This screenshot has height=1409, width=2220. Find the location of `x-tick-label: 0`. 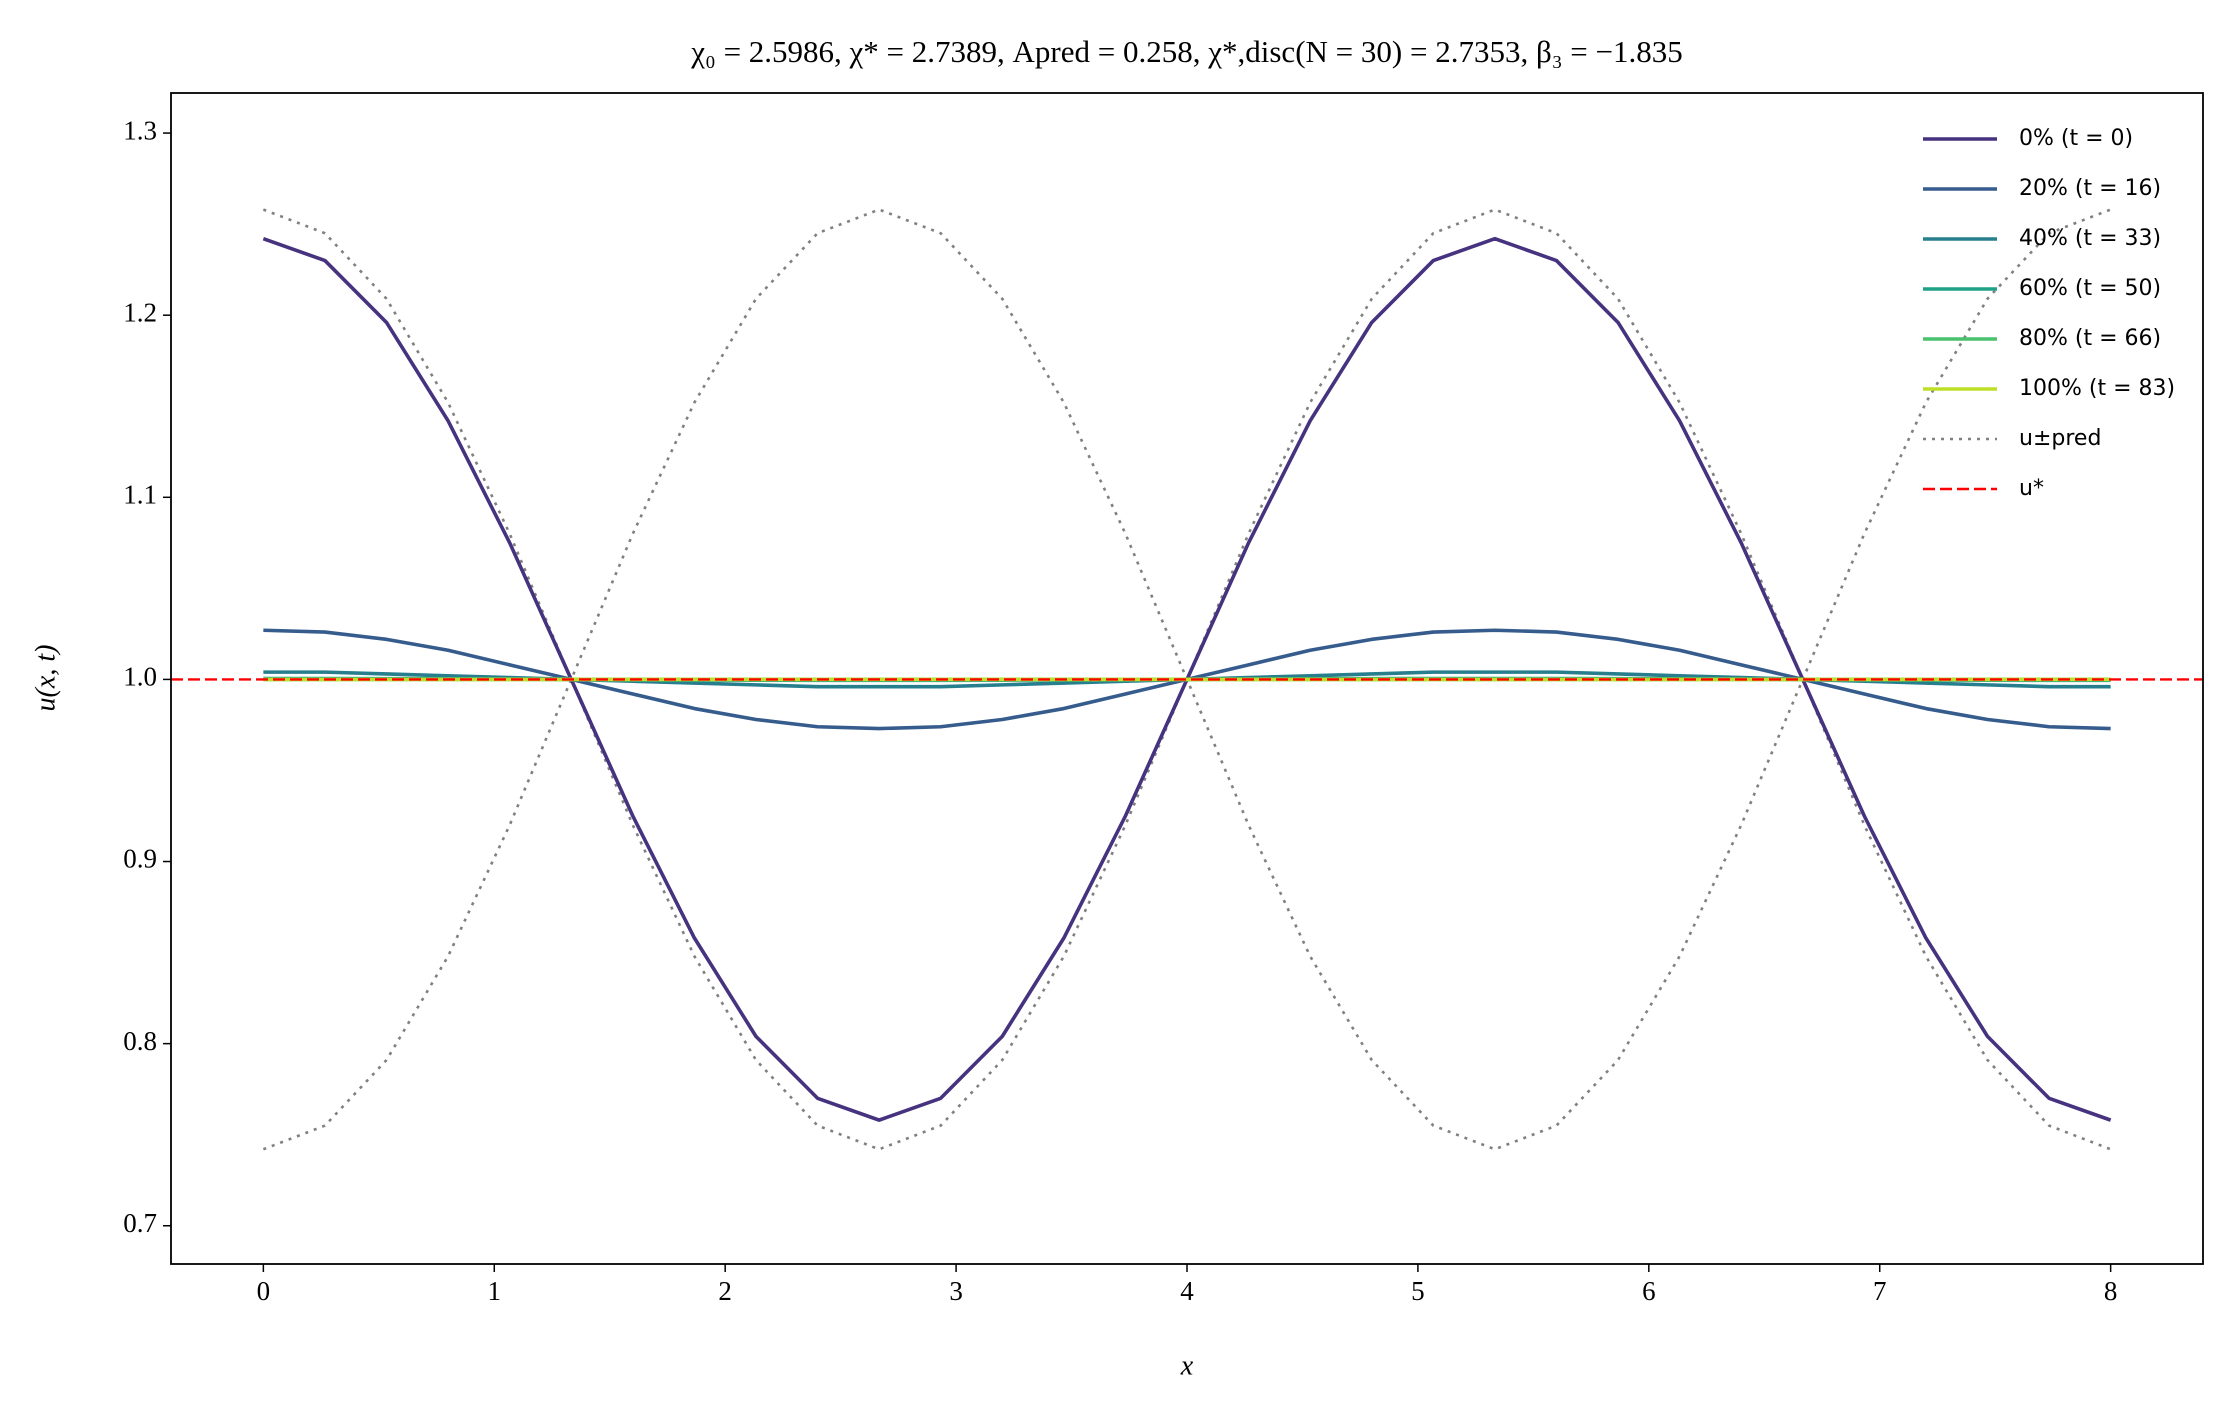

x-tick-label: 0 is located at coordinates (264, 1291).